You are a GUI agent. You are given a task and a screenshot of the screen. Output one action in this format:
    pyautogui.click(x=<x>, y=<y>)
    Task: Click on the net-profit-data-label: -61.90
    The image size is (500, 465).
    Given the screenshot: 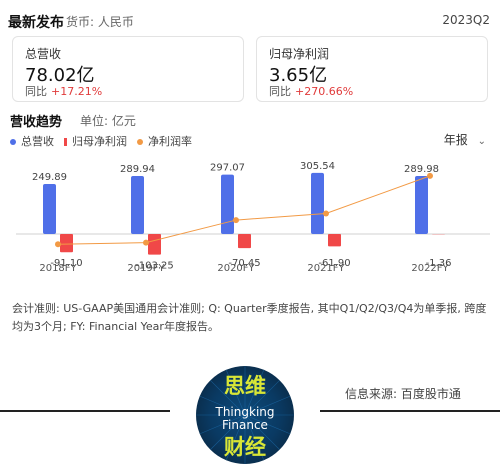 What is the action you would take?
    pyautogui.click(x=334, y=263)
    